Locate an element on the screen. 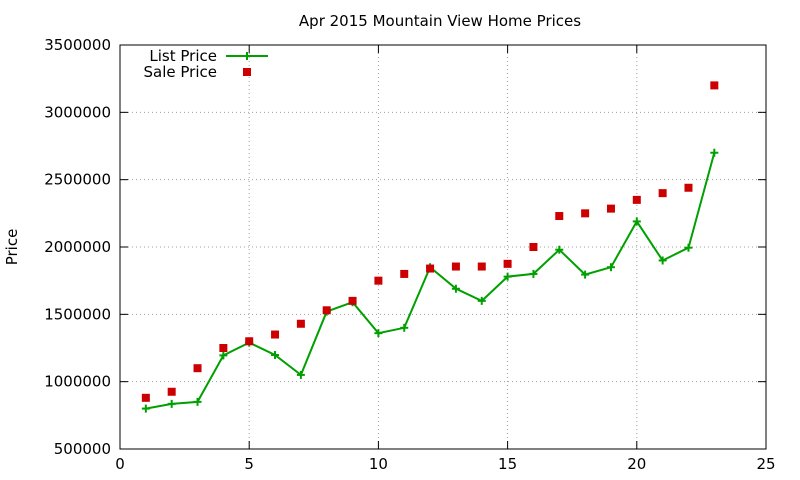 This screenshot has height=480, width=800. y-tick-label: 3000000 is located at coordinates (77, 112).